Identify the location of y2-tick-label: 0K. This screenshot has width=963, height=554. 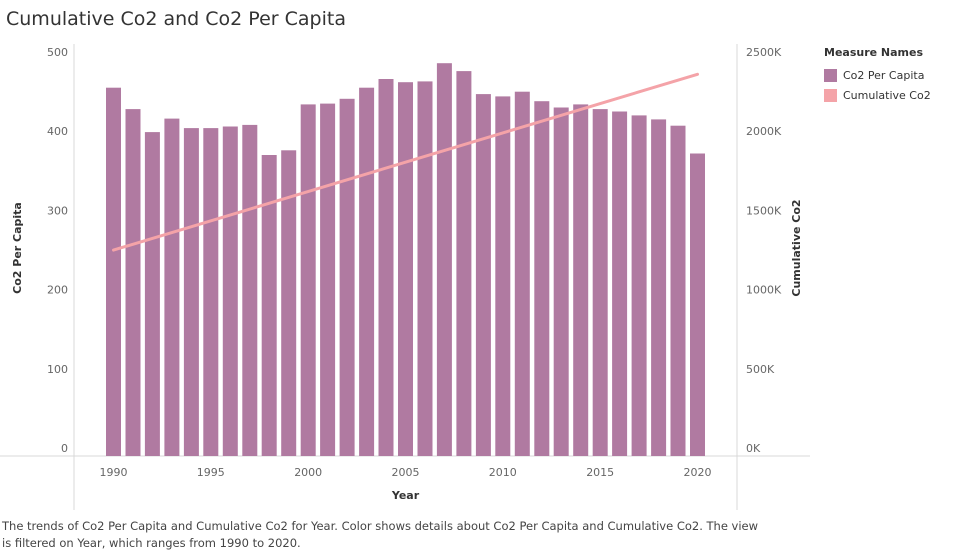
(753, 448).